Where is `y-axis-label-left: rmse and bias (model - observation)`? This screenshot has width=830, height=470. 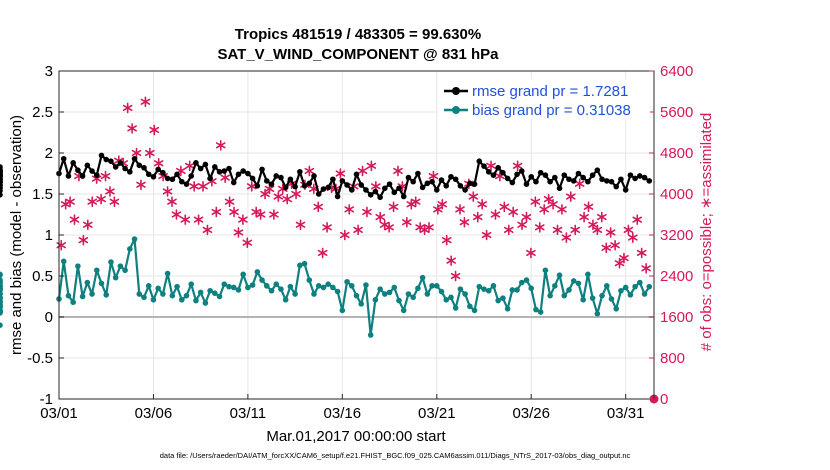 y-axis-label-left: rmse and bias (model - observation) is located at coordinates (16, 235).